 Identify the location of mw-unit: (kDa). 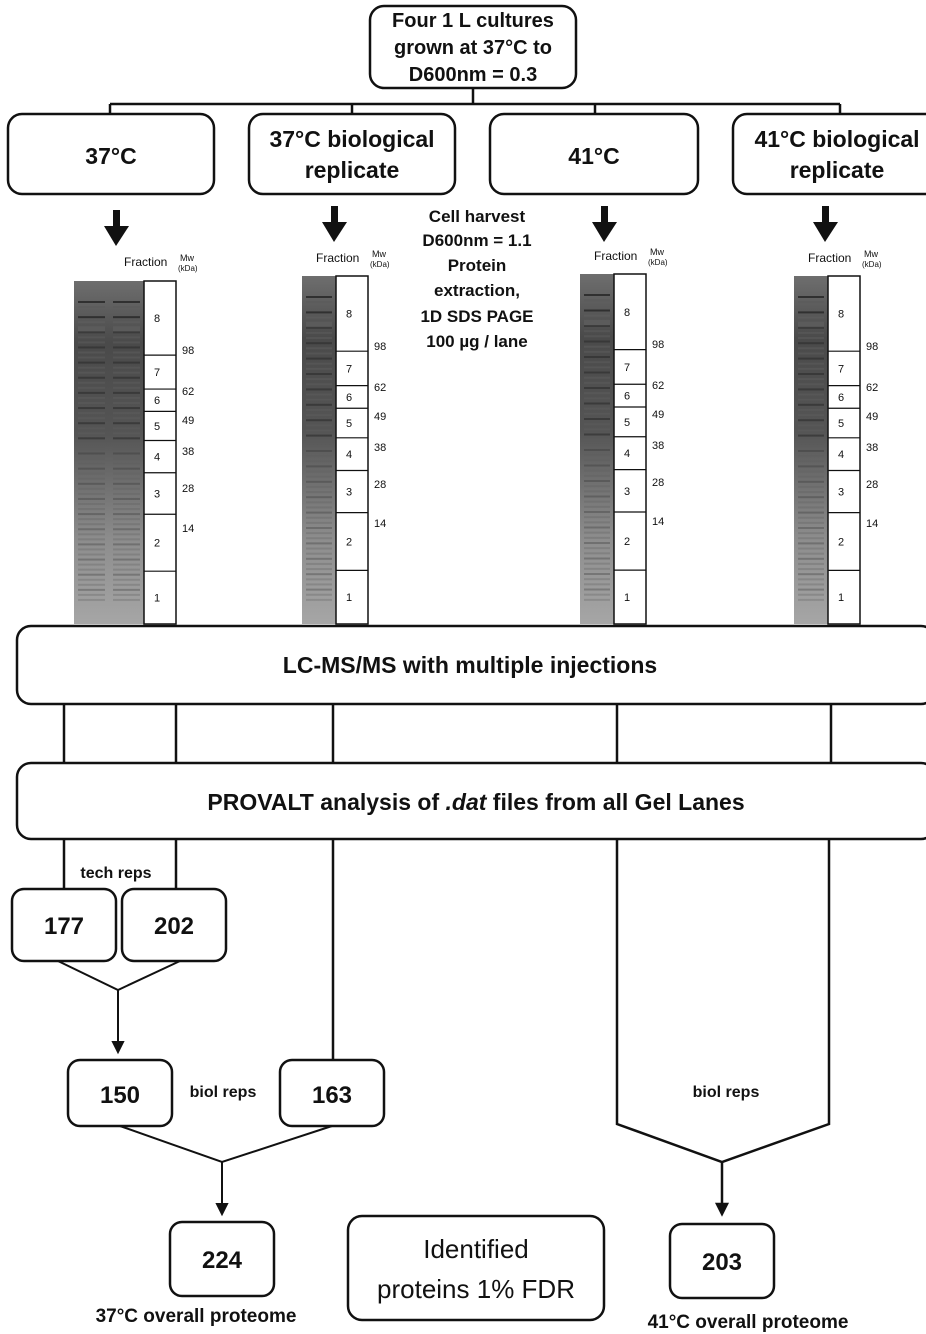
(658, 262).